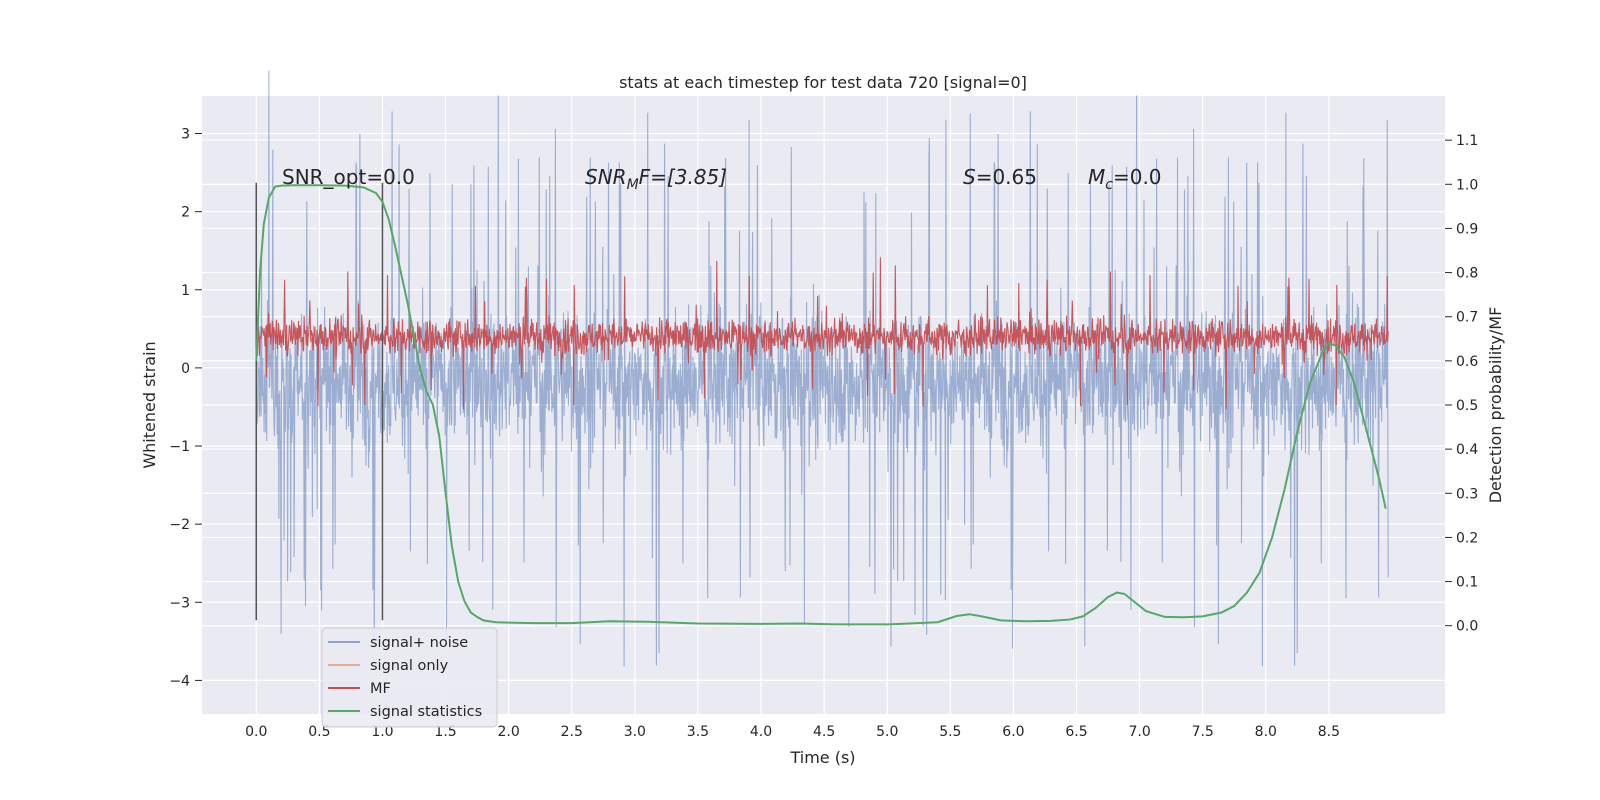  What do you see at coordinates (509, 732) in the screenshot?
I see `x-tick-label: 2.0` at bounding box center [509, 732].